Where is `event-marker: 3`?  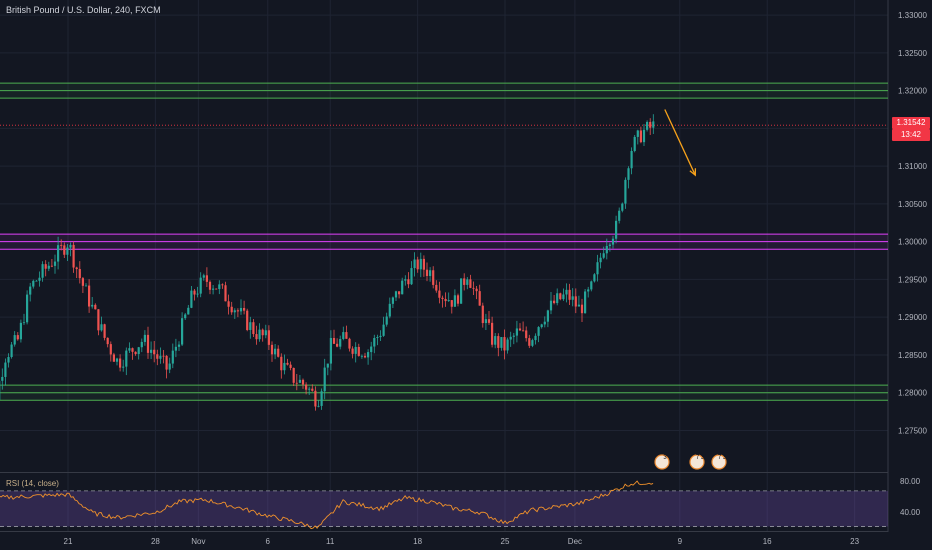 event-marker: 3 is located at coordinates (662, 462).